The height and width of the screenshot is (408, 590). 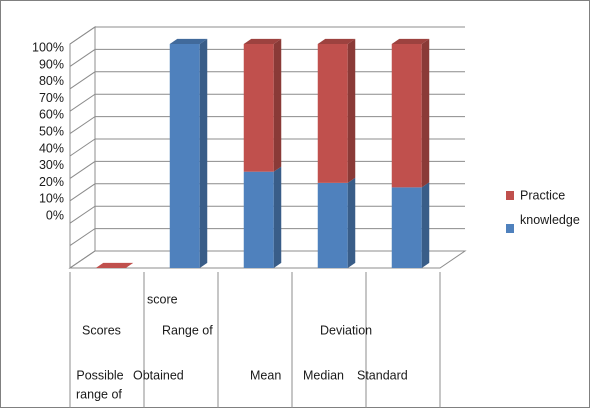 I want to click on y-tick-label: 80%, so click(x=51, y=81).